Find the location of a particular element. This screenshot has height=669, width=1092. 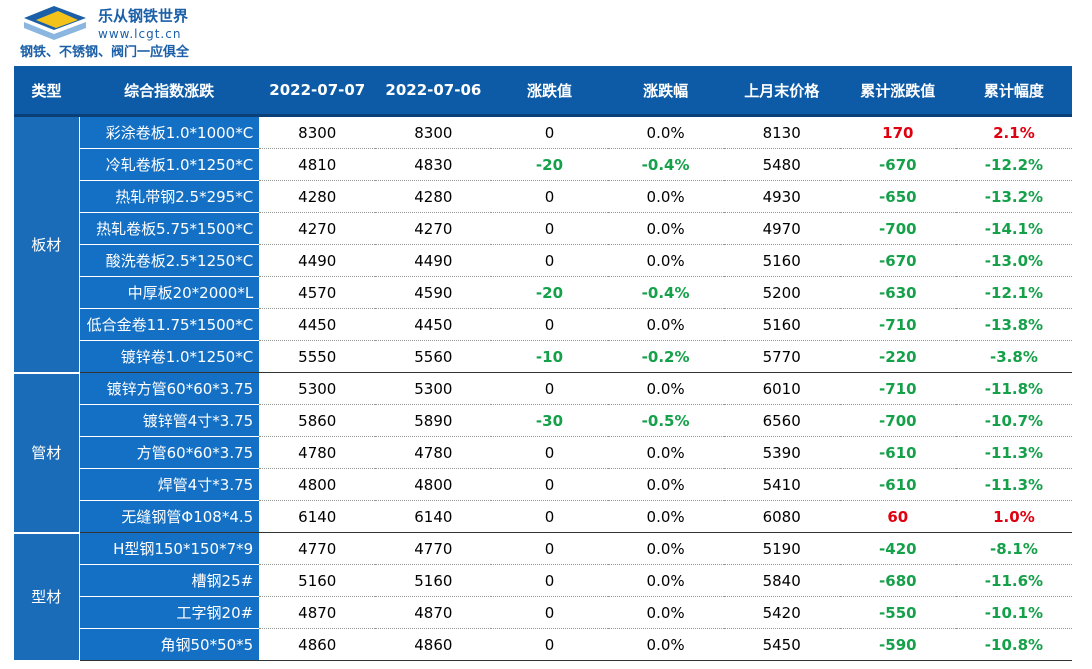

cell: -610 is located at coordinates (897, 484).